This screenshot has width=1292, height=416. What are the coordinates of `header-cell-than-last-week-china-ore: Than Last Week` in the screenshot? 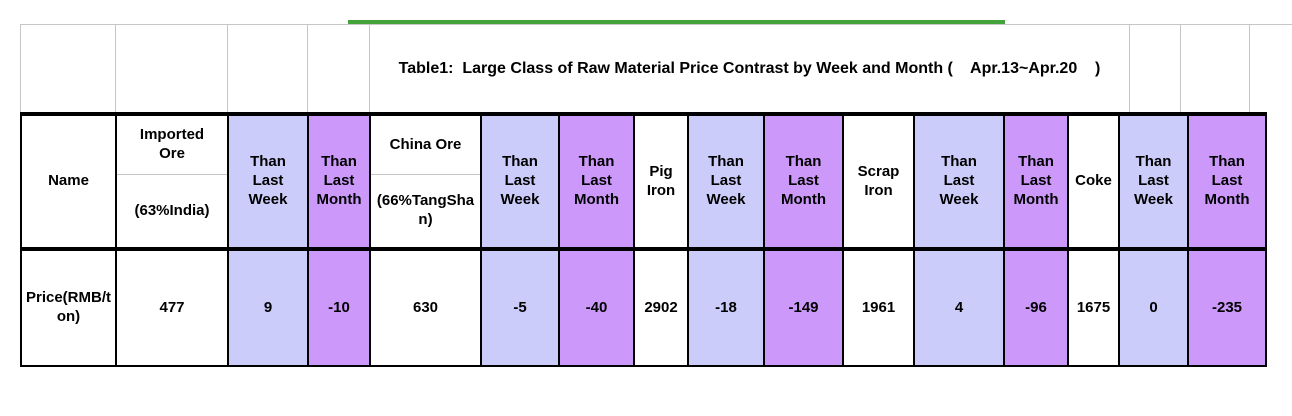 It's located at (521, 181).